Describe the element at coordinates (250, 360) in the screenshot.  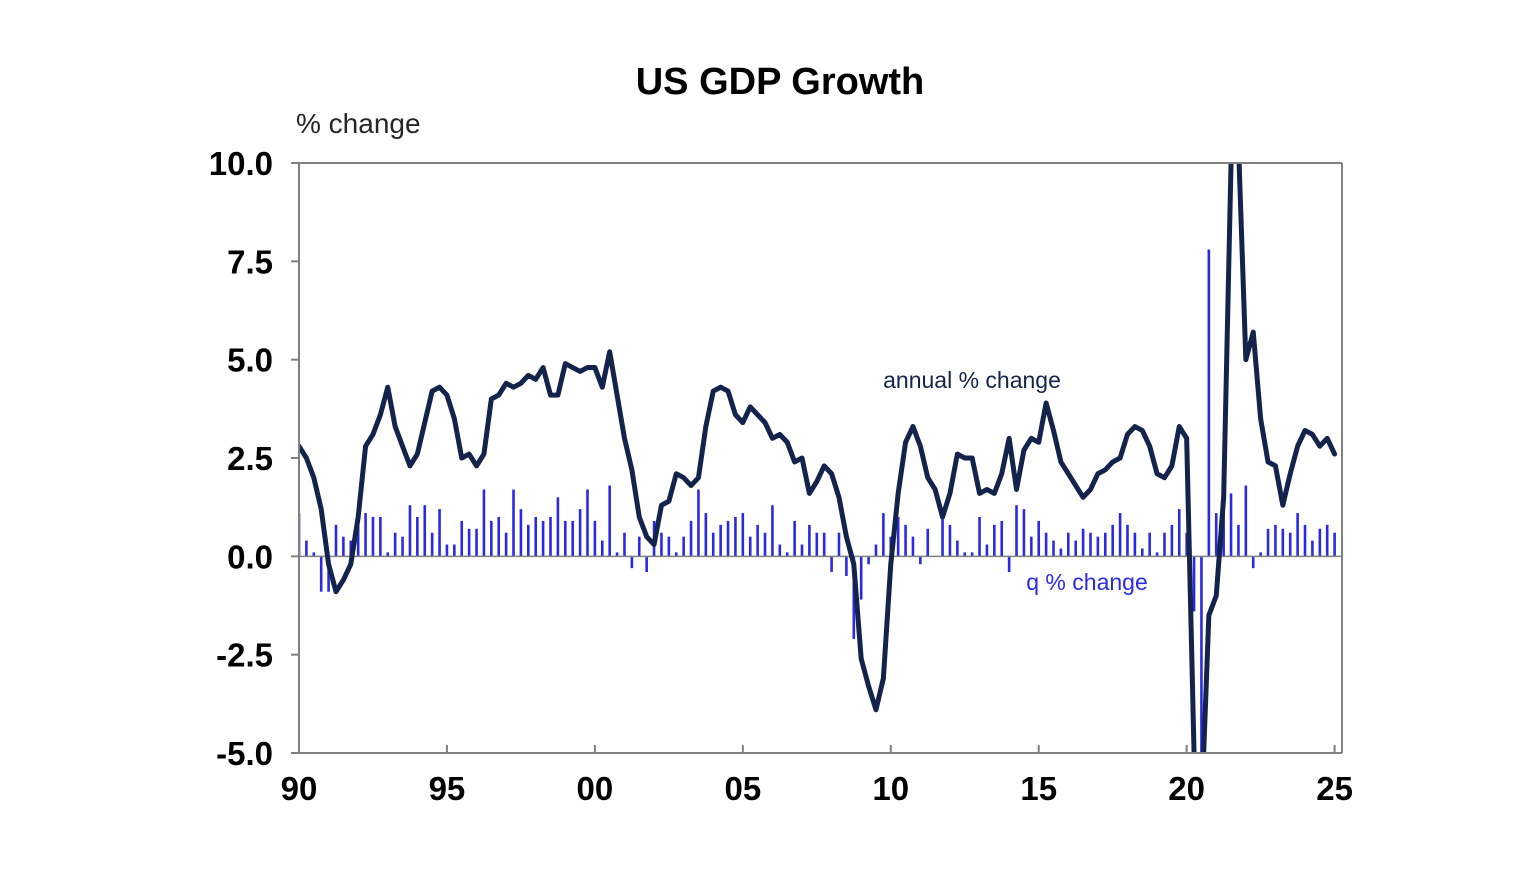
I see `y-tick-label: 5.0` at that location.